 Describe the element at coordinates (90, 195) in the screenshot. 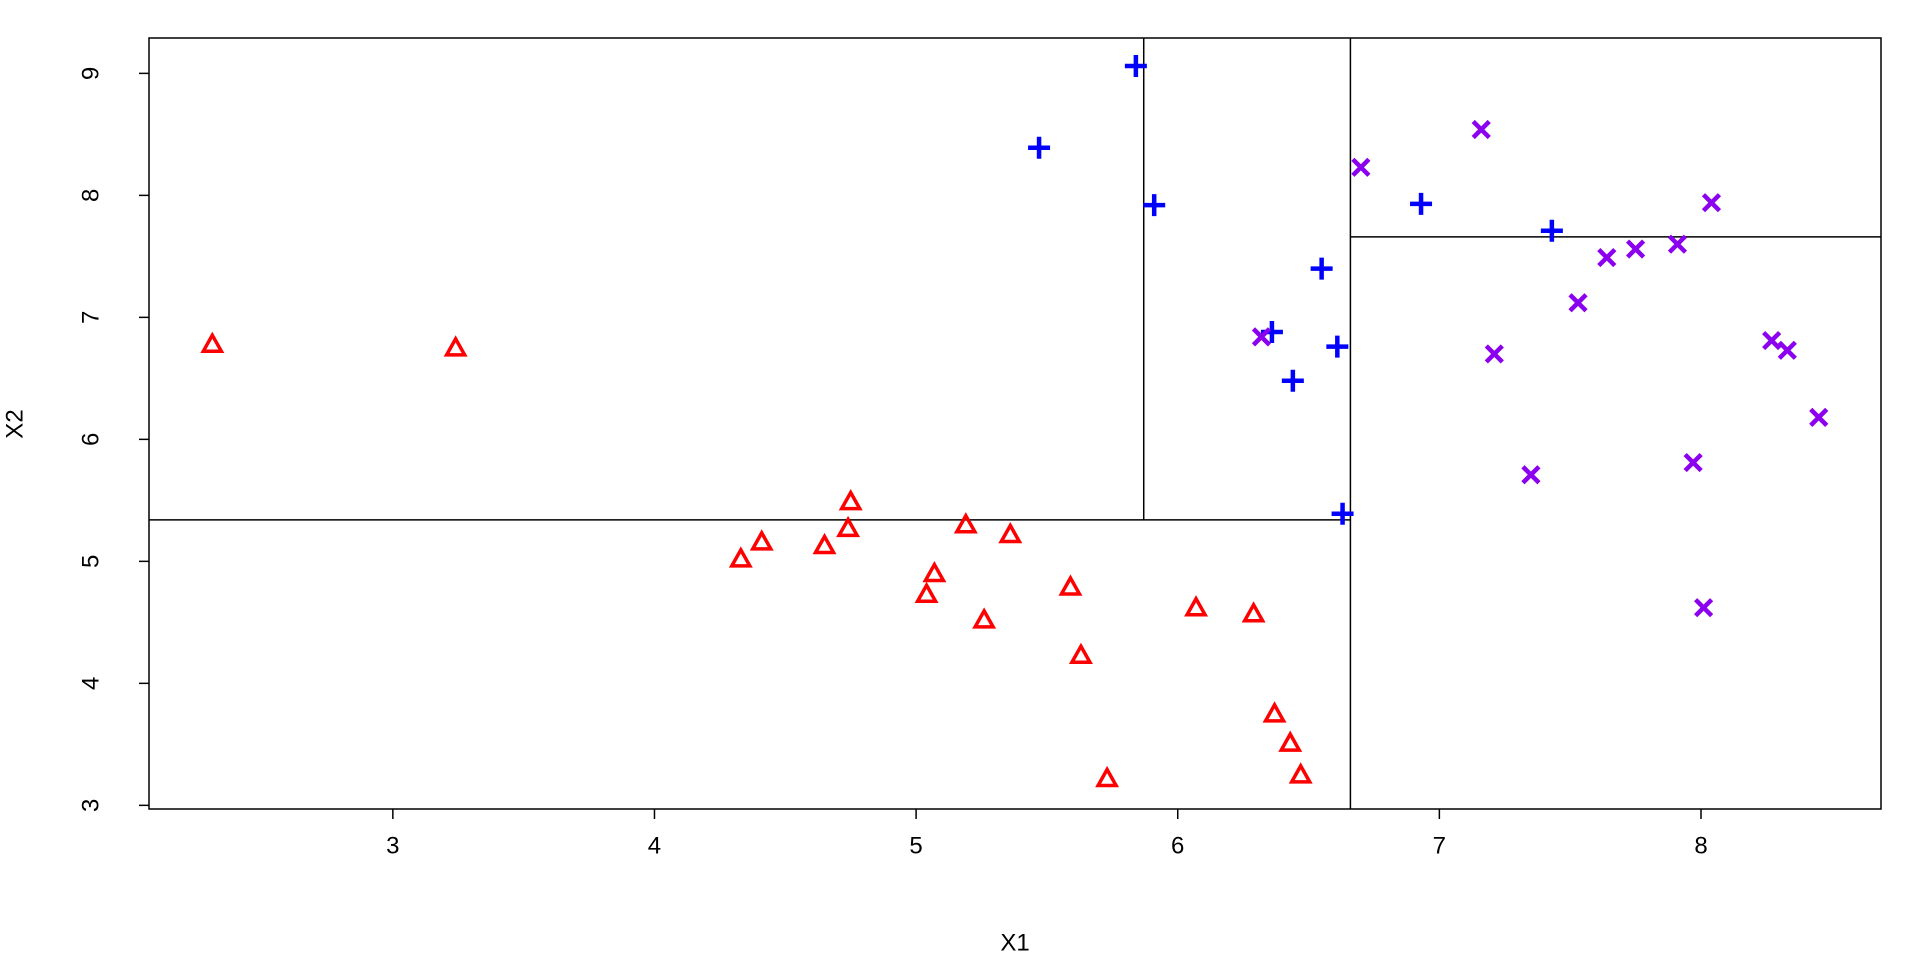

I see `y-tick-label: 8` at that location.